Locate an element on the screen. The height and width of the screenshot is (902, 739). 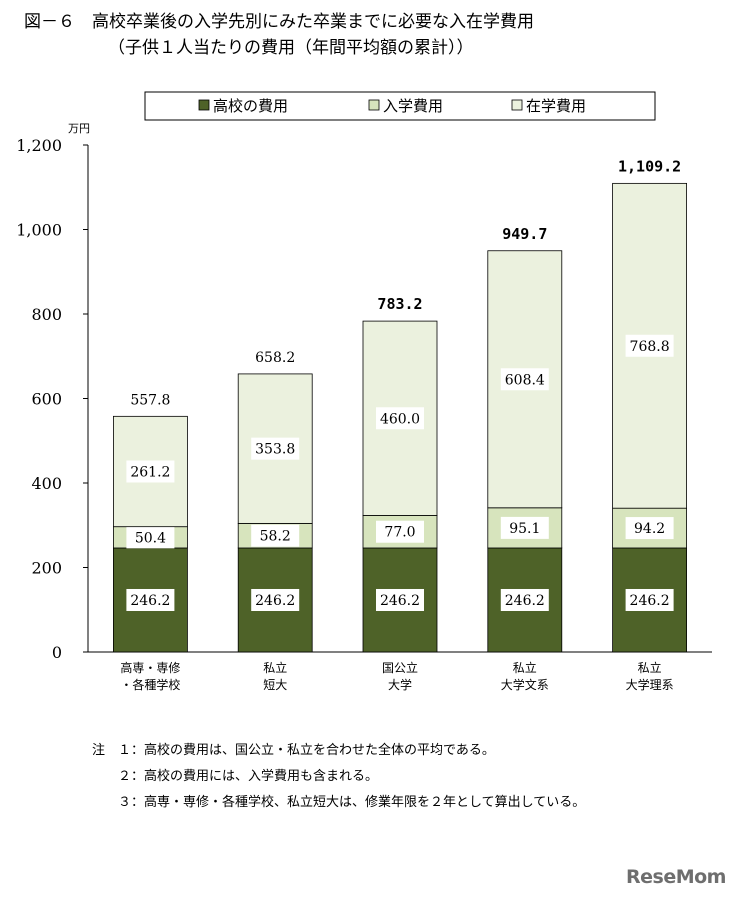
data-label: 77.0 is located at coordinates (399, 533).